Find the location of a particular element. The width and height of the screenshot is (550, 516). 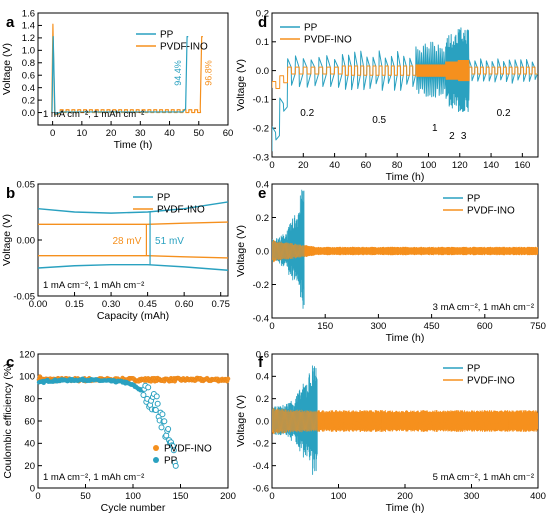

y-tick-label: 1.0 is located at coordinates (28, 51).